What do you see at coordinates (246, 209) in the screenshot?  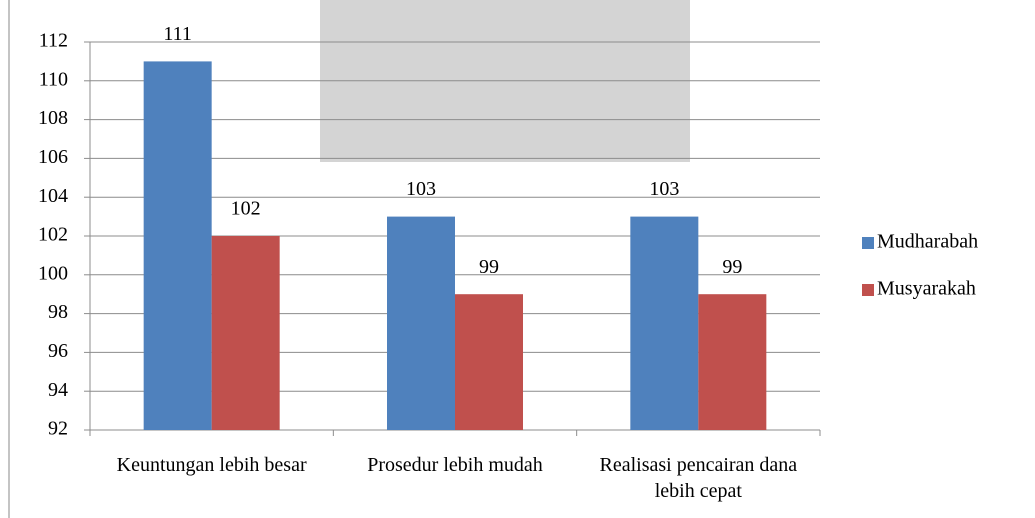 I see `data-label: 102` at bounding box center [246, 209].